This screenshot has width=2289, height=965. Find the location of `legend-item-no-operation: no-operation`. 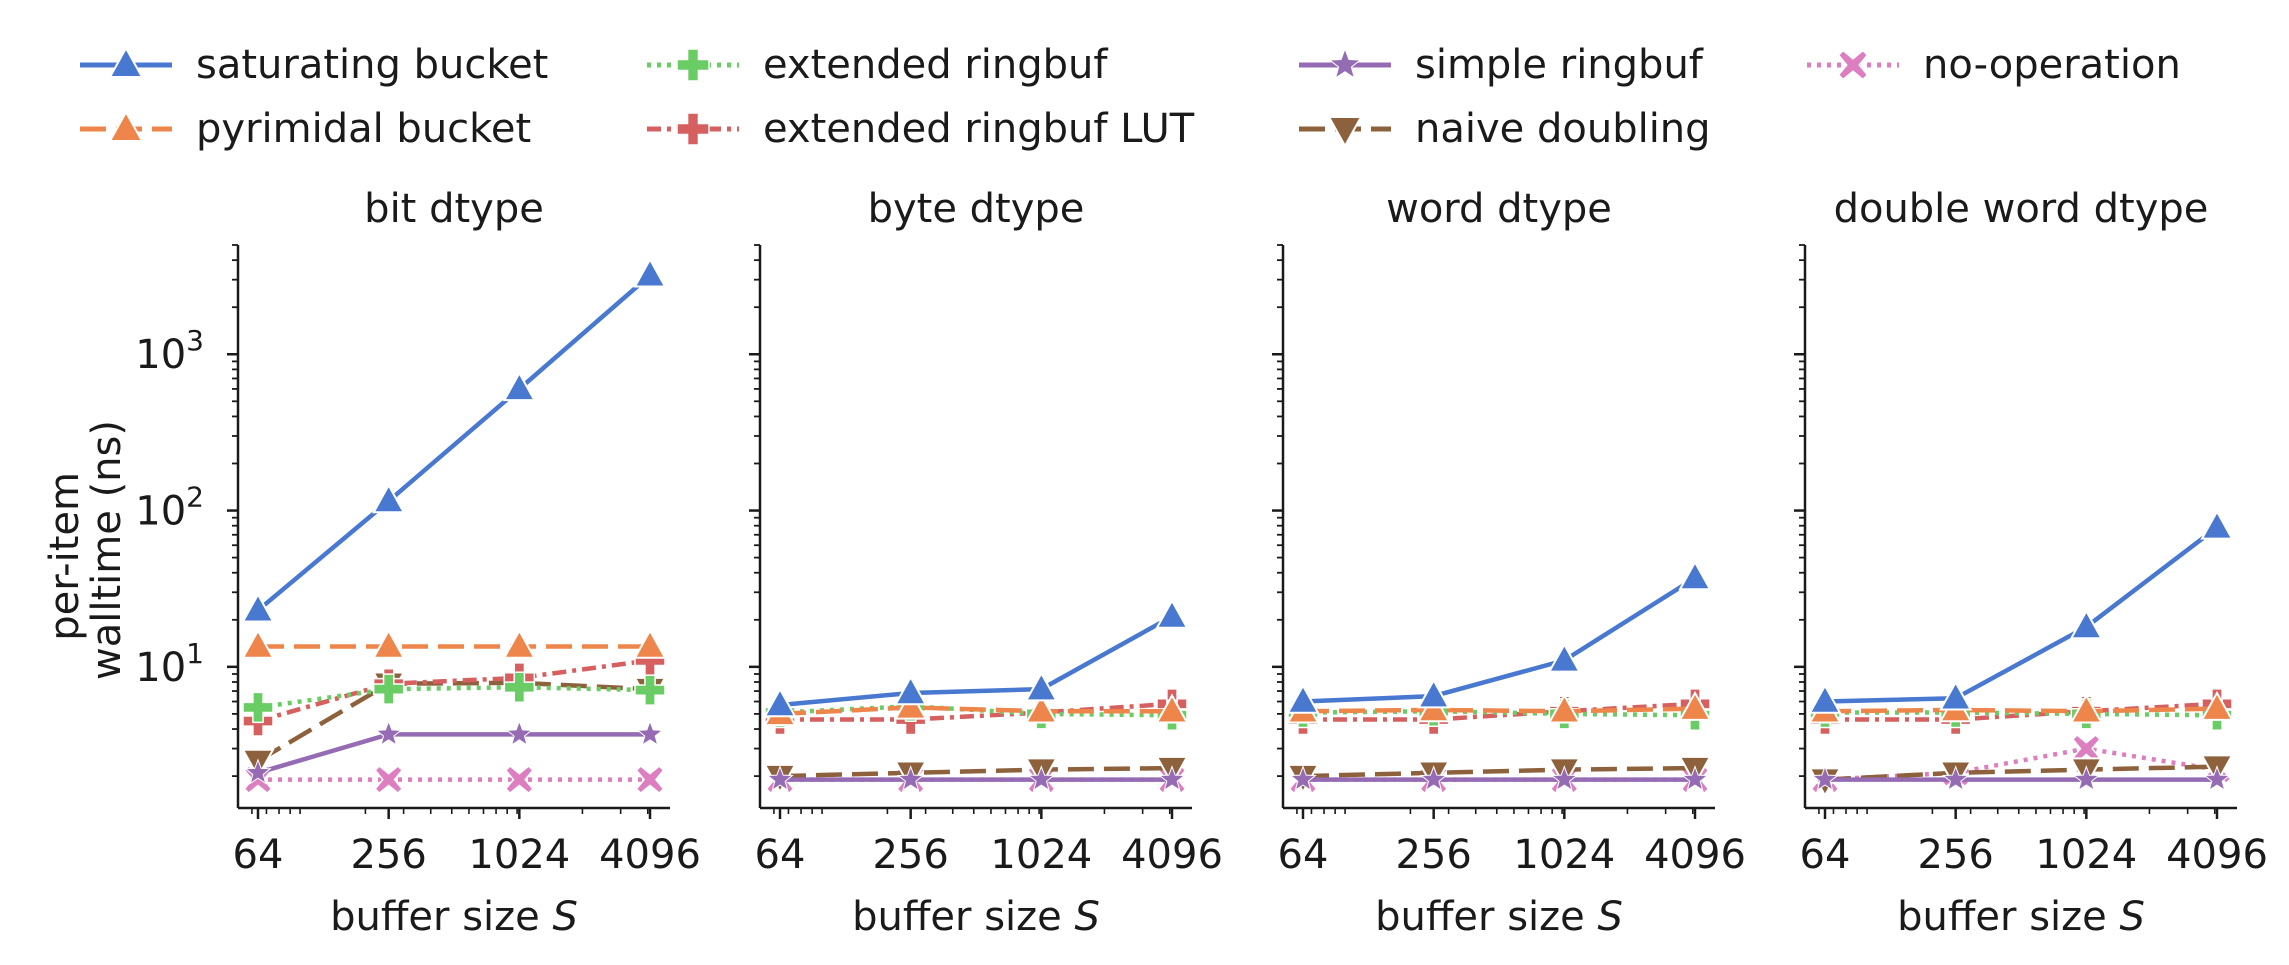

legend-item-no-operation: no-operation is located at coordinates (1993, 65).